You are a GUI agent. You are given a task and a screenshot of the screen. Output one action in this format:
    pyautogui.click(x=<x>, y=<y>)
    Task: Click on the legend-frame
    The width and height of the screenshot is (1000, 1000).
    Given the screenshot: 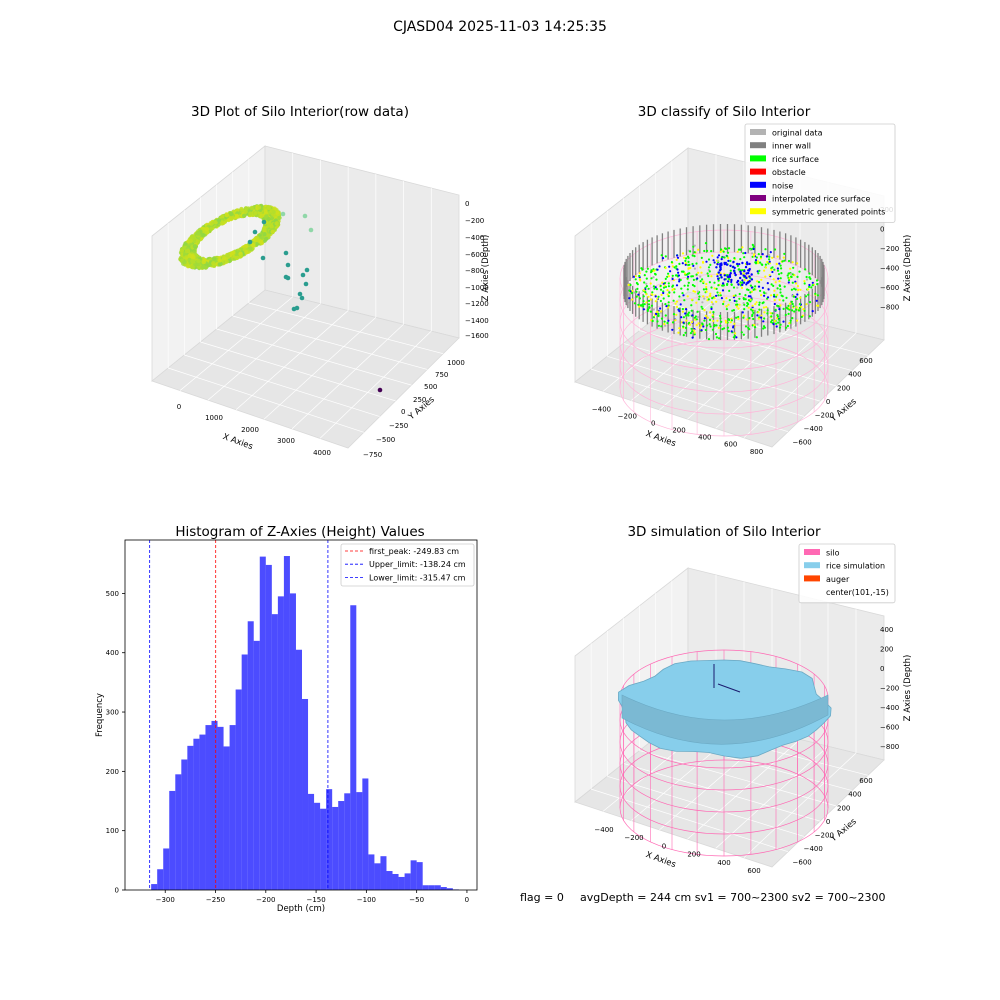 What is the action you would take?
    pyautogui.click(x=407, y=565)
    